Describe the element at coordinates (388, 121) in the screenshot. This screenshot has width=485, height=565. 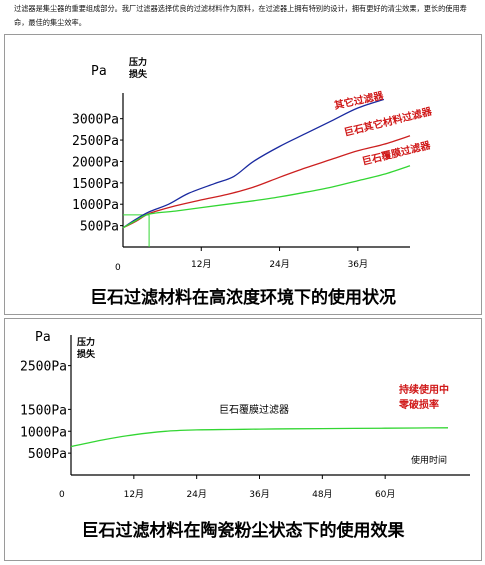
I see `series-label: 巨石其它材料过滤器` at that location.